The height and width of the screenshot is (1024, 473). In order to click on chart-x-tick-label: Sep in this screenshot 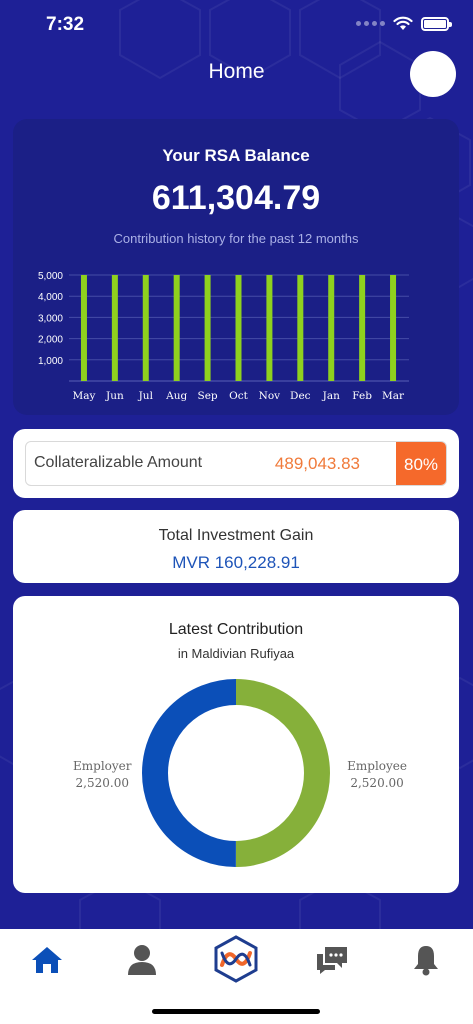, I will do `click(208, 396)`.